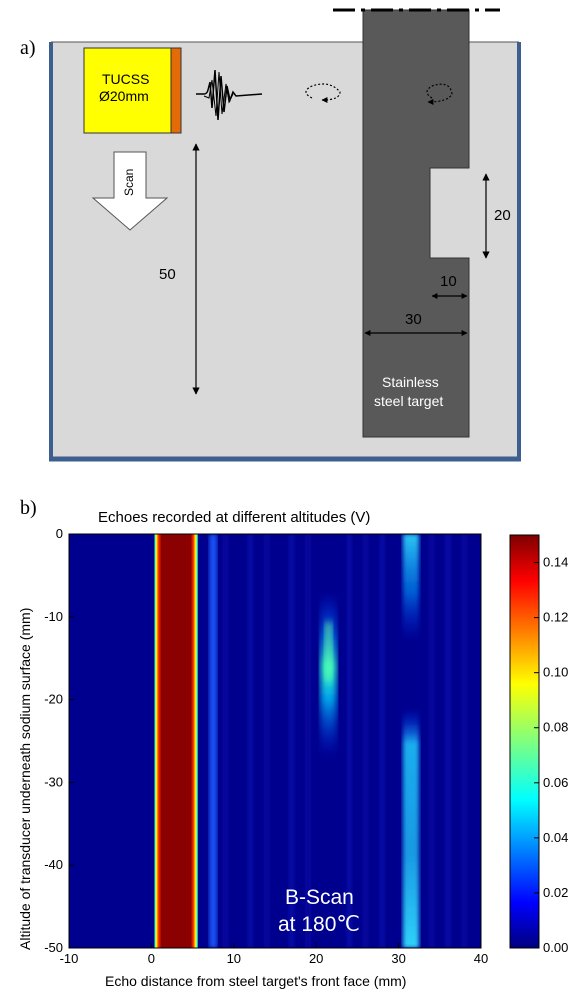  What do you see at coordinates (28, 48) in the screenshot?
I see `panel-a-label: a)` at bounding box center [28, 48].